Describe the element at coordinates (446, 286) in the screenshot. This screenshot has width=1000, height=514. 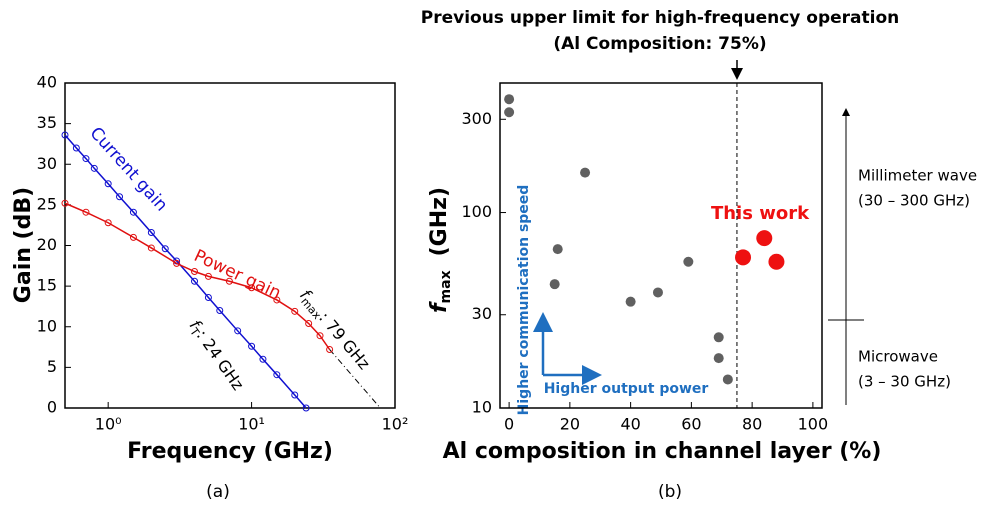
I see `y-axis-subscript: max` at that location.